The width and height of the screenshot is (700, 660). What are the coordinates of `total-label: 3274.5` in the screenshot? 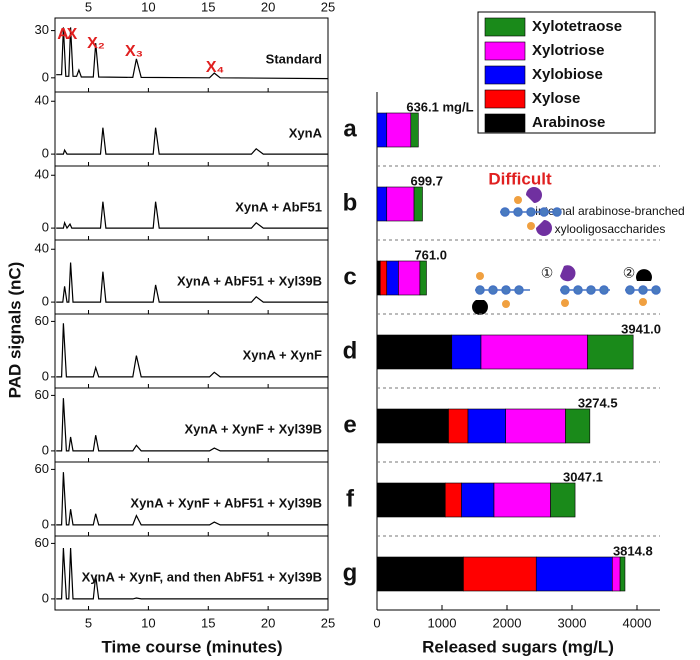 It's located at (598, 402).